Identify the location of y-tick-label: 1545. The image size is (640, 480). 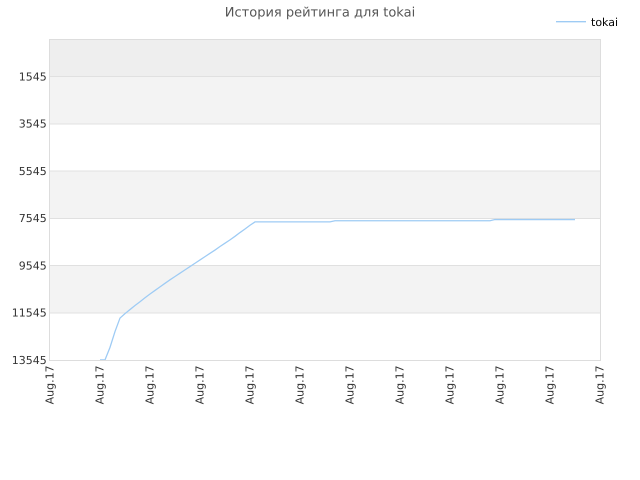
(32, 77).